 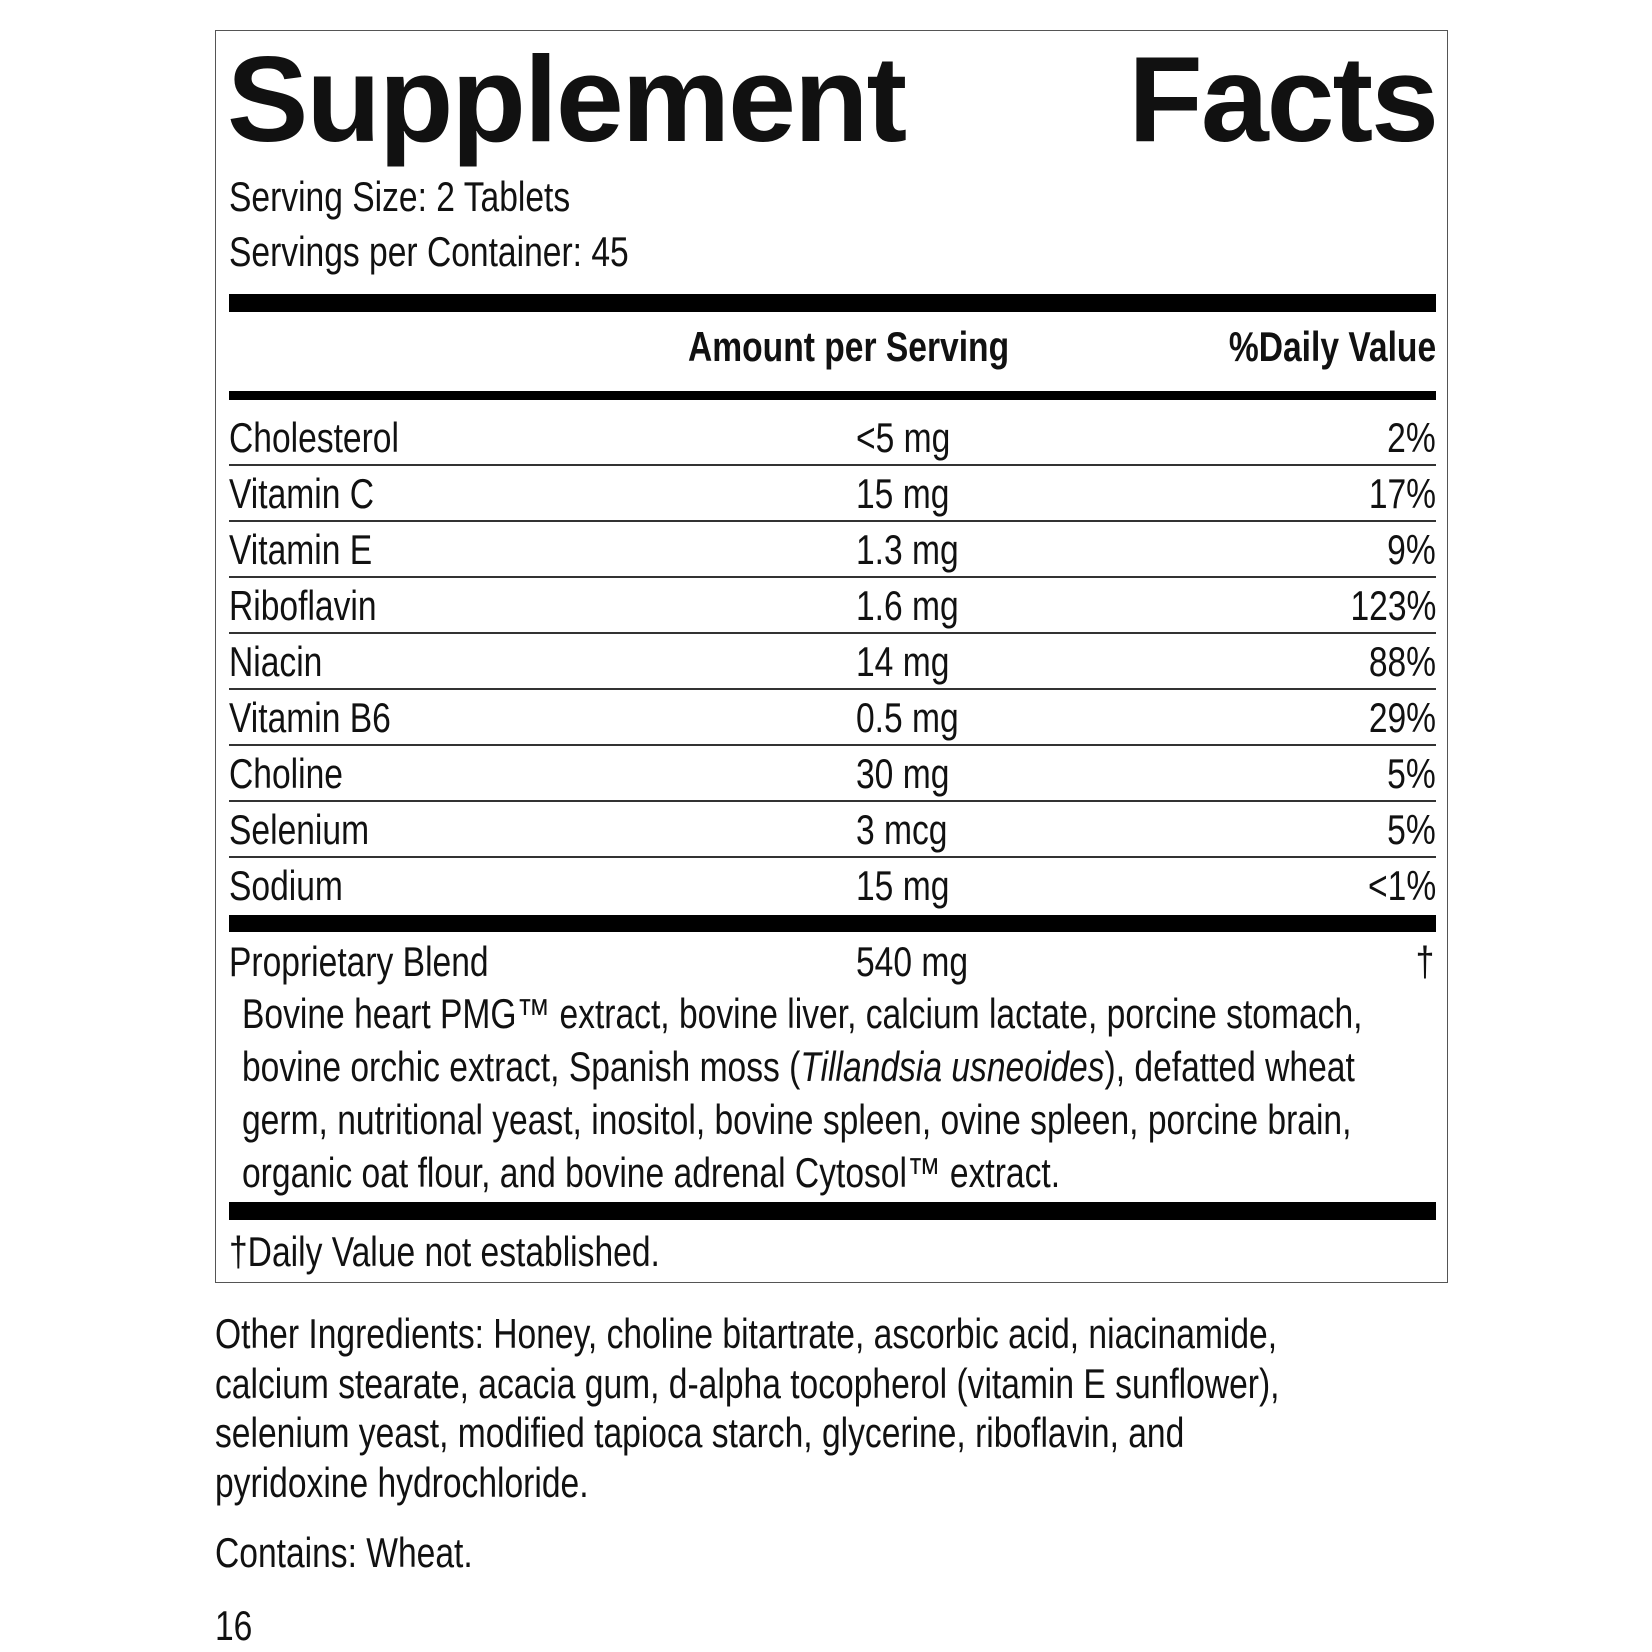 What do you see at coordinates (832, 395) in the screenshot?
I see `divider-medium` at bounding box center [832, 395].